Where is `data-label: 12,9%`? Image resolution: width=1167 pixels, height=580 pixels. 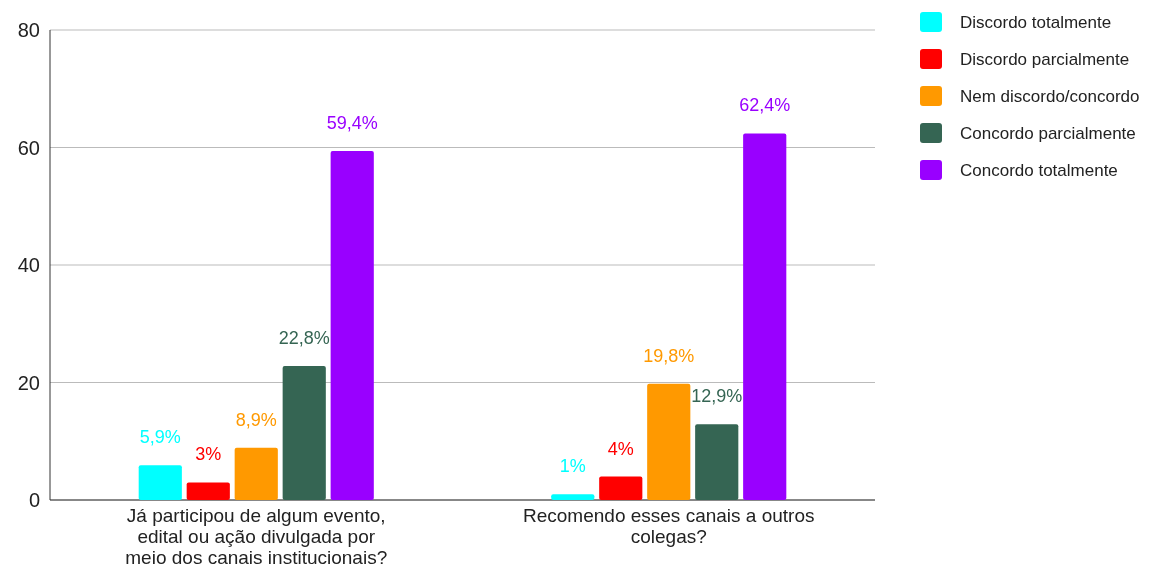 data-label: 12,9% is located at coordinates (717, 396).